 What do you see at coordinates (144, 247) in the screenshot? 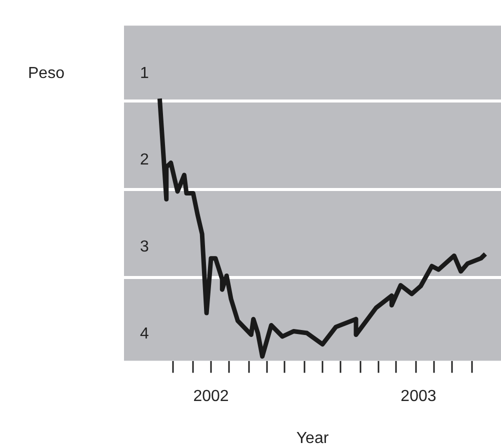
I see `y-tick-label: 3` at bounding box center [144, 247].